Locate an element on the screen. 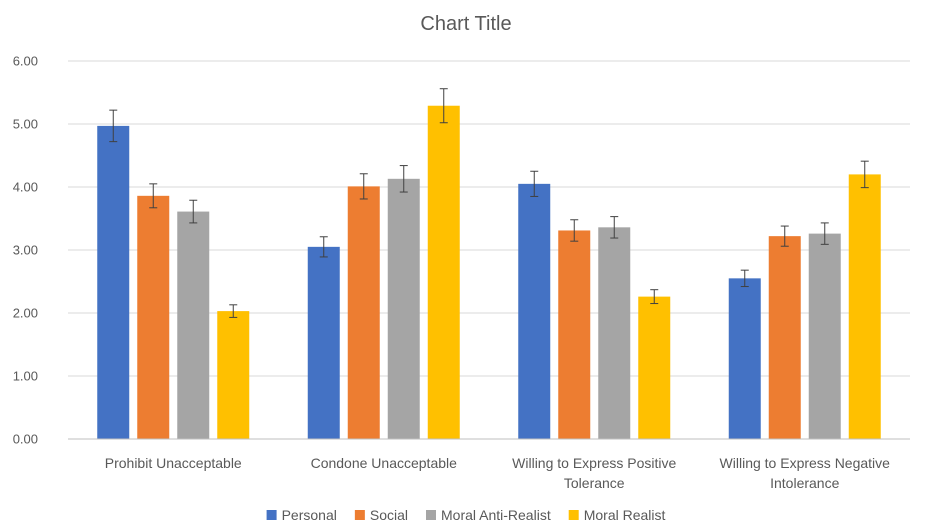  y-tick-label: 1.00 is located at coordinates (25, 376).